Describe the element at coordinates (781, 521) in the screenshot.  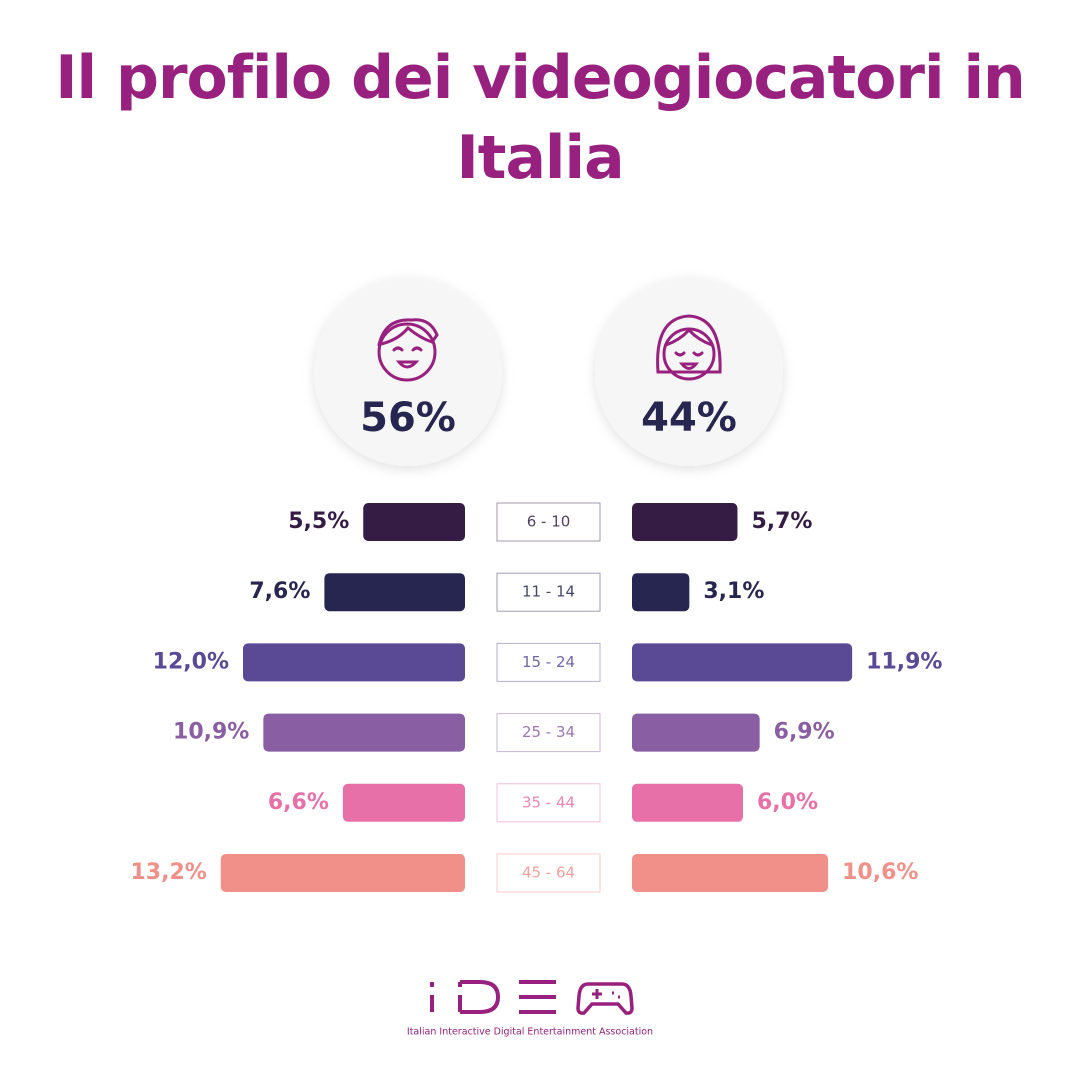
I see `value-label: 5,7%` at that location.